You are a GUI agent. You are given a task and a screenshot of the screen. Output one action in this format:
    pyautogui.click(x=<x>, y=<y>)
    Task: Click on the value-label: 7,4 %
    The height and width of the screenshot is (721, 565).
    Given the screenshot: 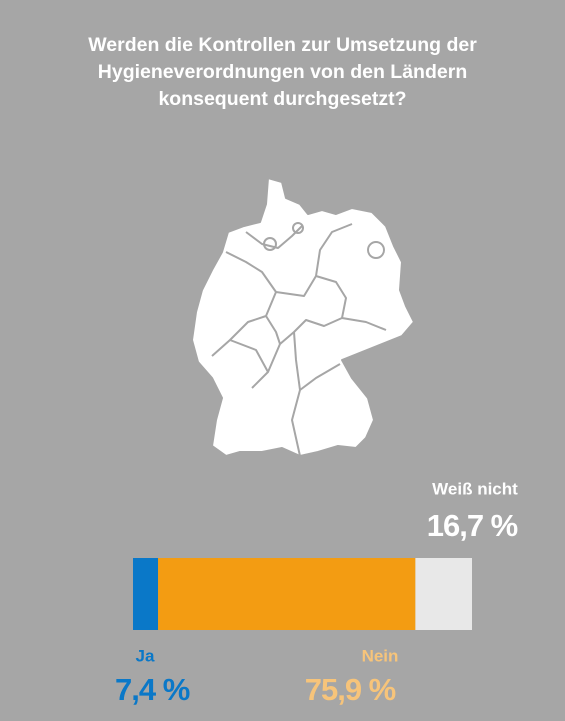 What is the action you would take?
    pyautogui.click(x=152, y=689)
    